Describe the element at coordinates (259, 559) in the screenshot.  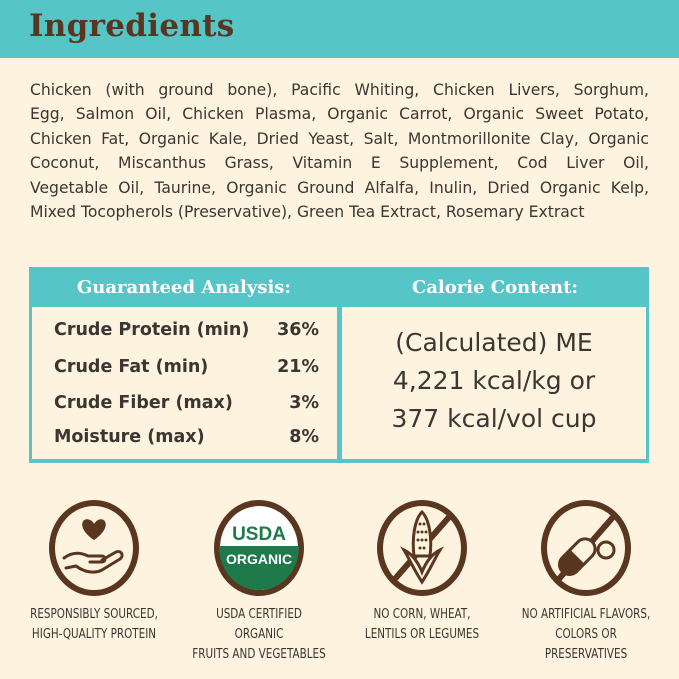
I see `seal-bottom-text: ORGANIC` at that location.